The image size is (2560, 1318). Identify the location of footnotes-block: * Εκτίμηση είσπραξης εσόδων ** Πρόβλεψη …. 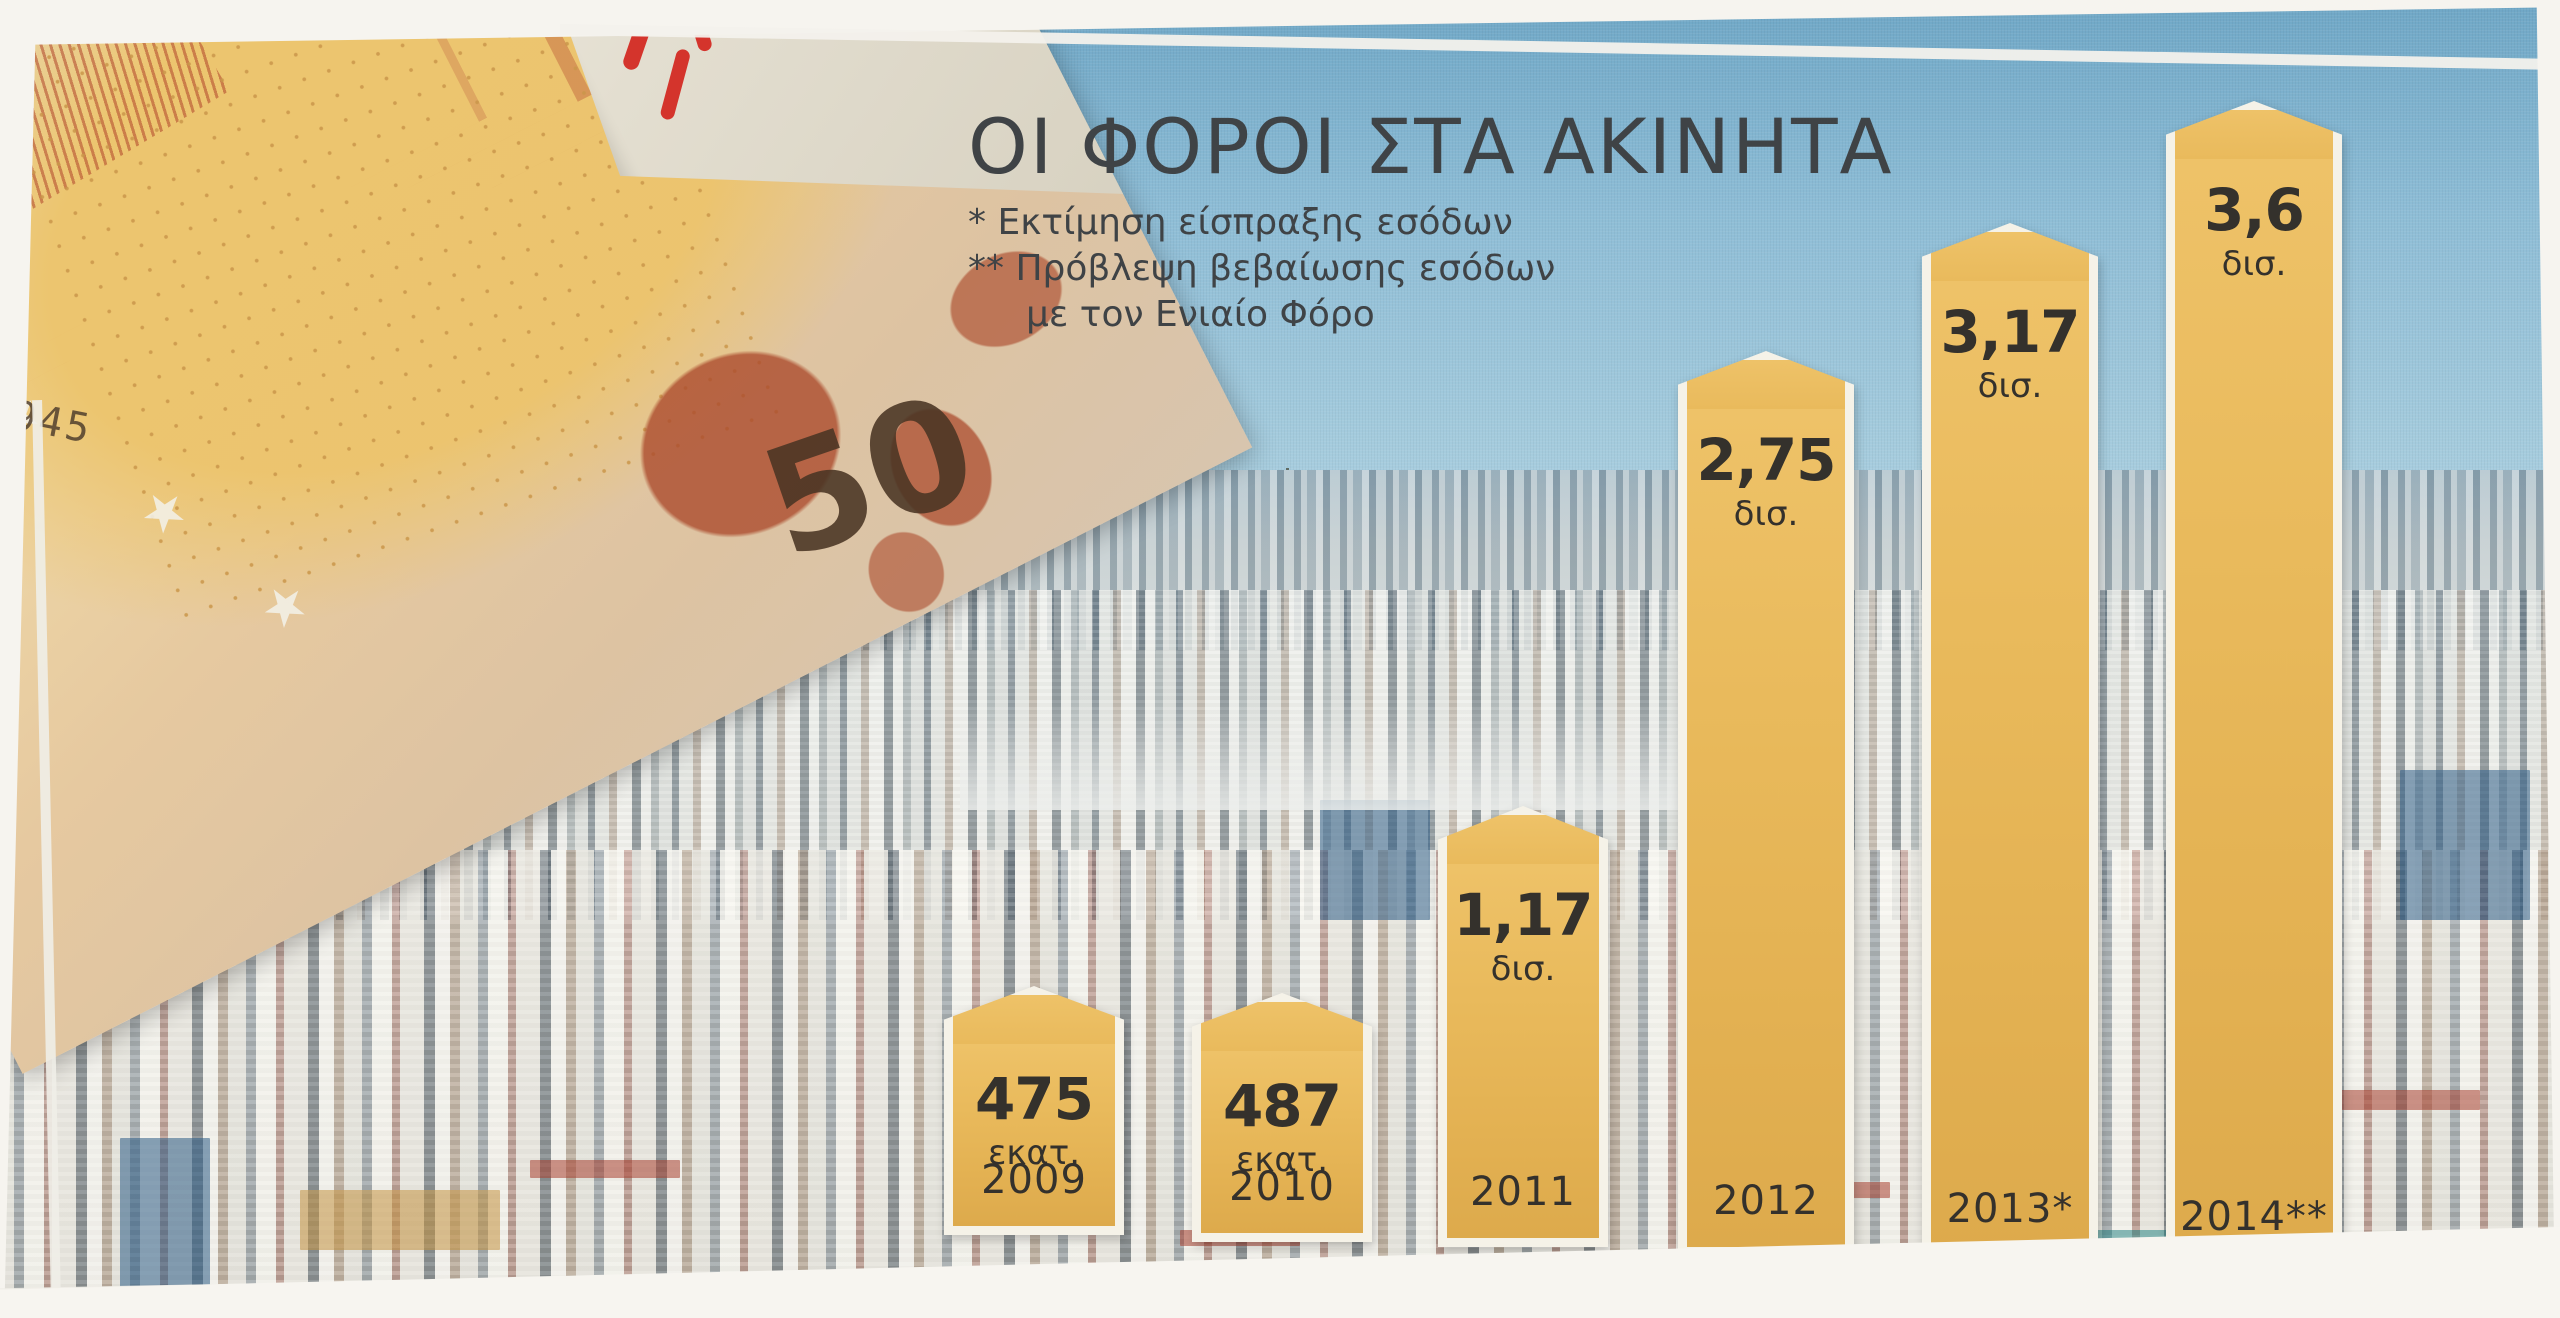
(1528, 268).